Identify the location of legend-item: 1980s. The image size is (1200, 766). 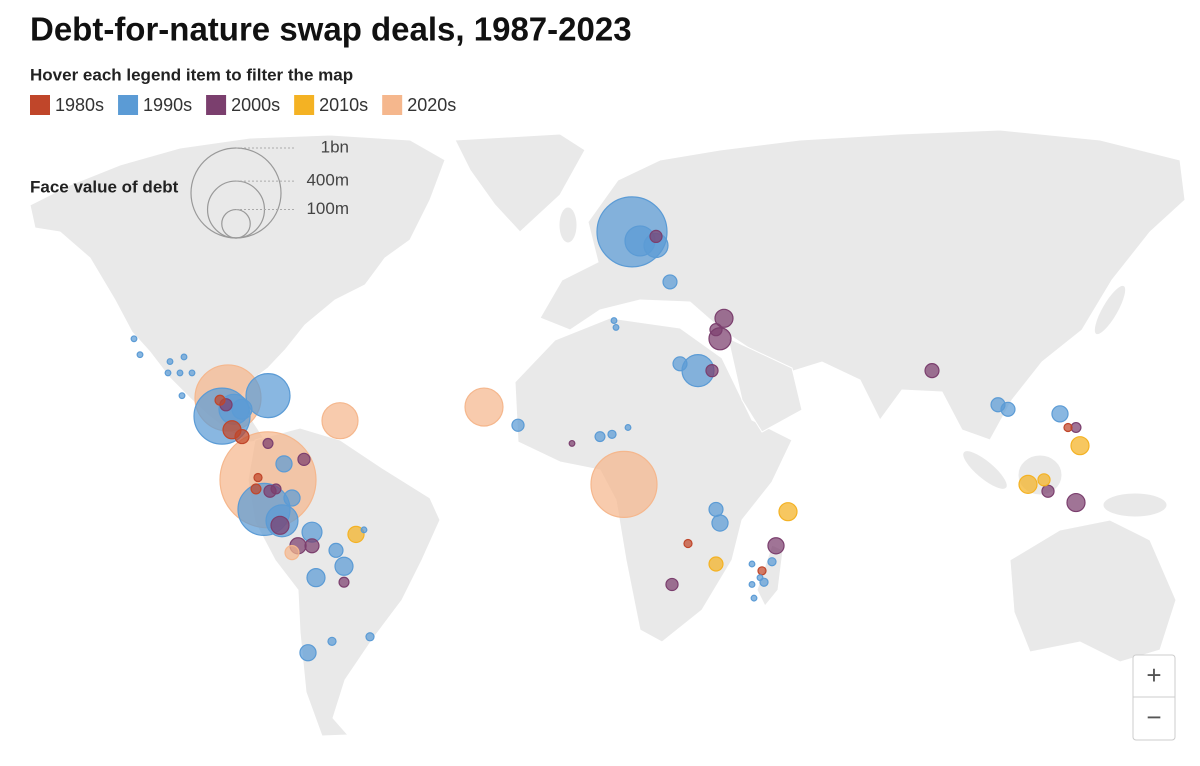
(67, 105).